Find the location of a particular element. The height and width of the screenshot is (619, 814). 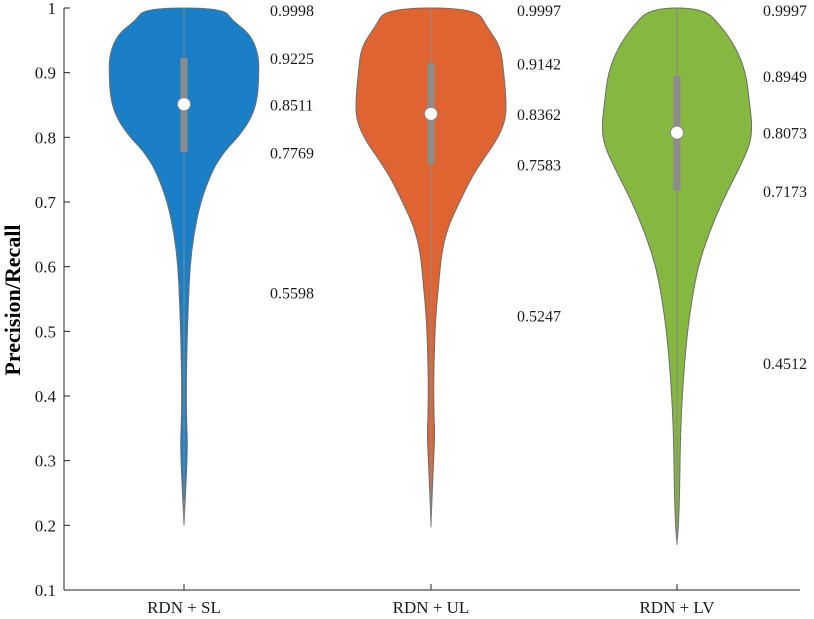

stat-label: 0.8511 is located at coordinates (291, 105).